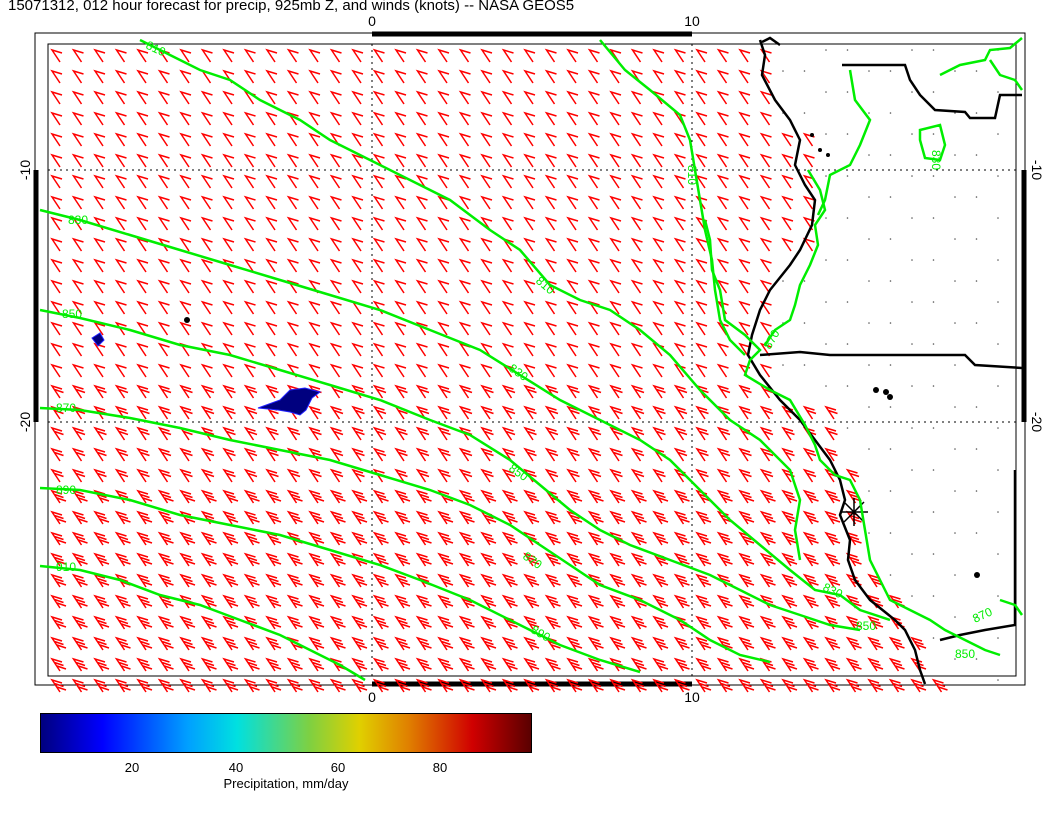 The height and width of the screenshot is (816, 1056). I want to click on contour-label: 890, so click(541, 633).